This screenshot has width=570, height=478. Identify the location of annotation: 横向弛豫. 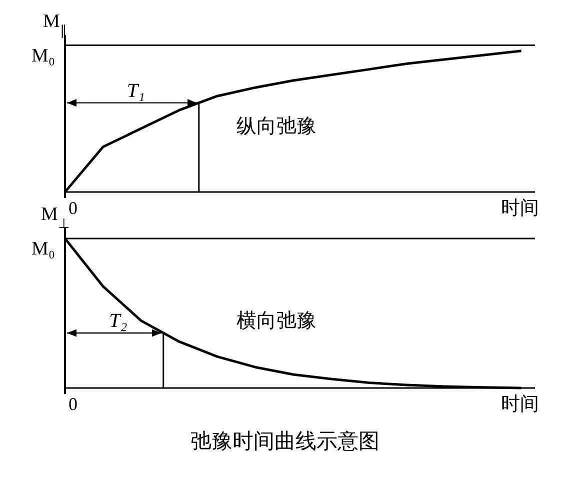
(276, 321).